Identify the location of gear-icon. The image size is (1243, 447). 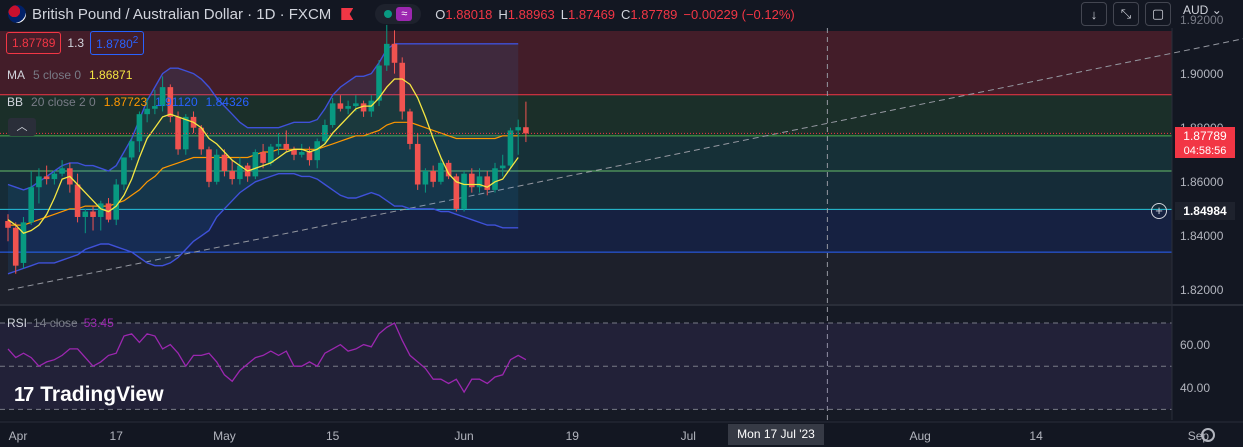
(1208, 435).